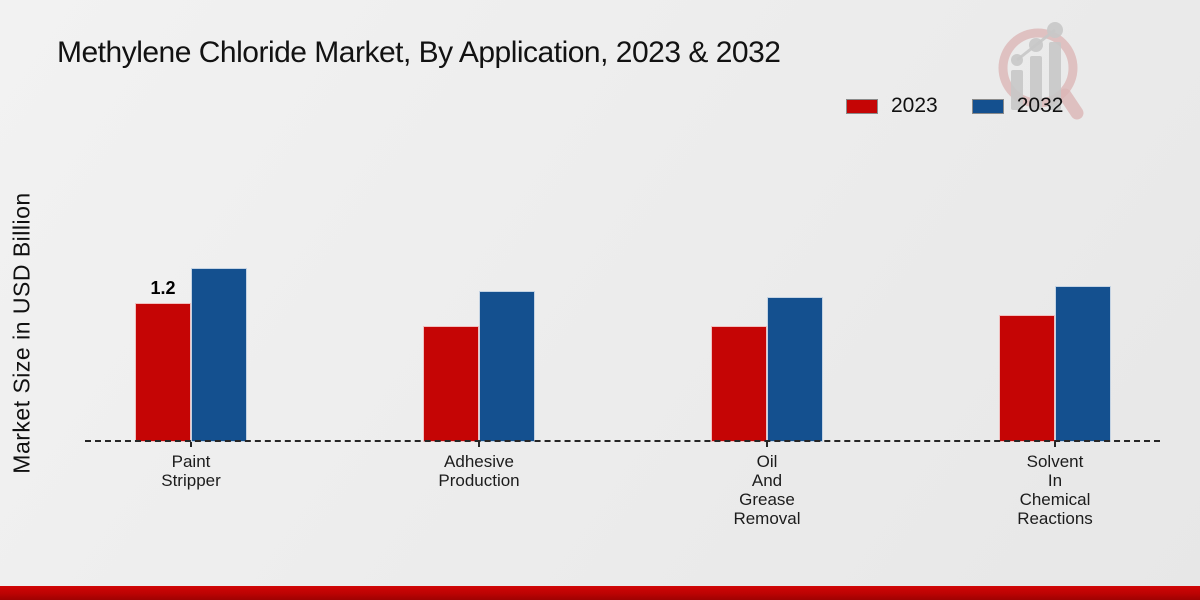  I want to click on bar-2032-solvent-in-chemical-reactions, so click(1083, 364).